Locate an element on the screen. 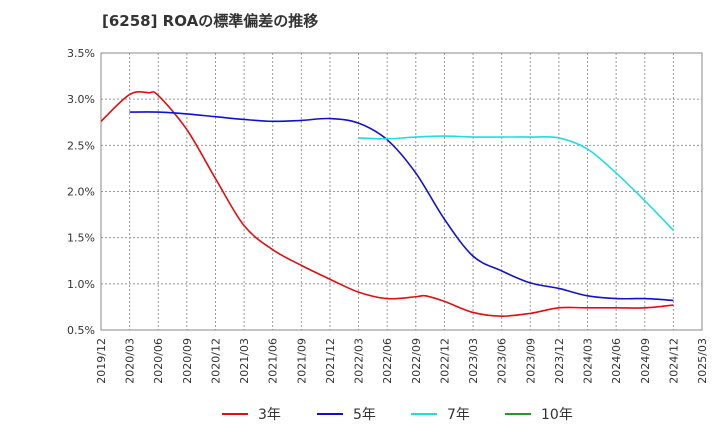 The height and width of the screenshot is (440, 720). chart-title: [6258] ROAの標準偏差の推移 is located at coordinates (210, 21).